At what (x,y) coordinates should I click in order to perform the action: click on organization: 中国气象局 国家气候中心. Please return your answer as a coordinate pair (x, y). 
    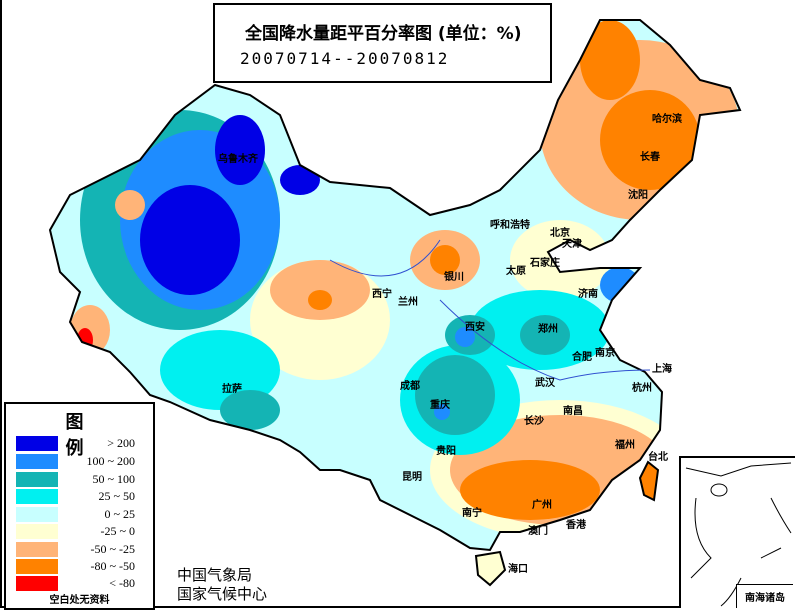
    Looking at the image, I should click on (222, 585).